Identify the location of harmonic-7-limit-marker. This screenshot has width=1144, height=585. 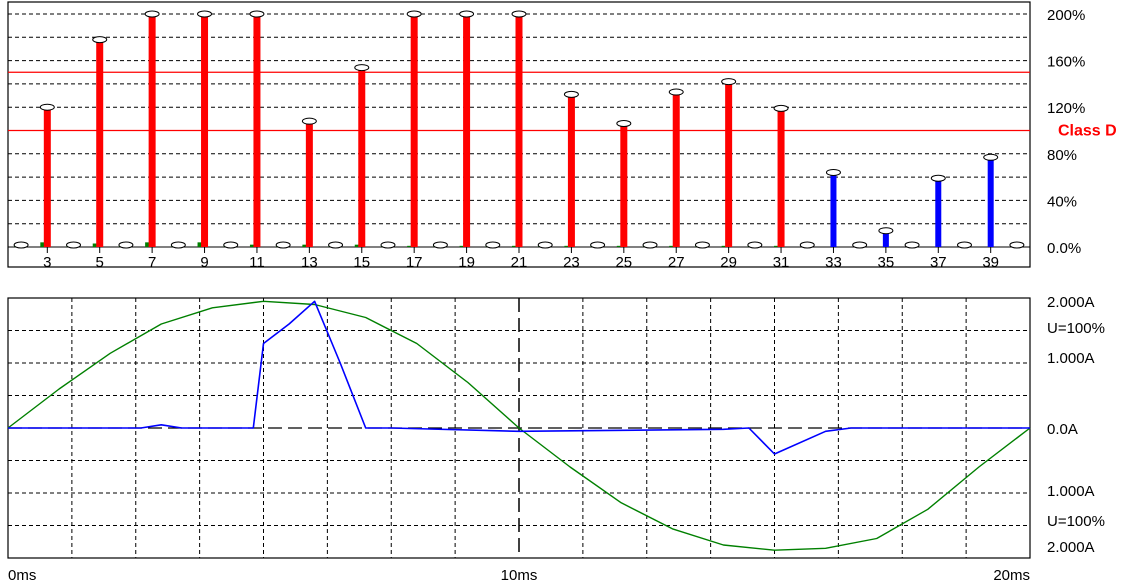
(152, 14).